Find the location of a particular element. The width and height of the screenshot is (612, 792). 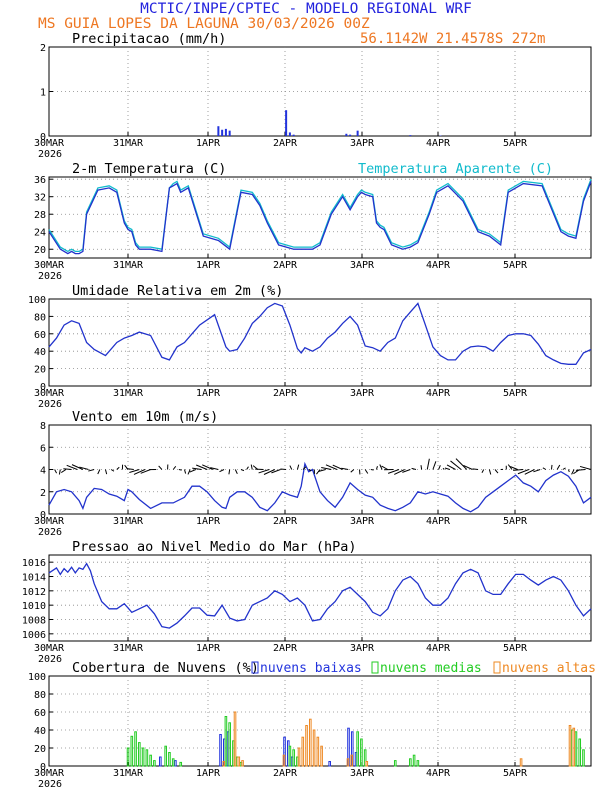

y-tick-label: 28 is located at coordinates (40, 215).